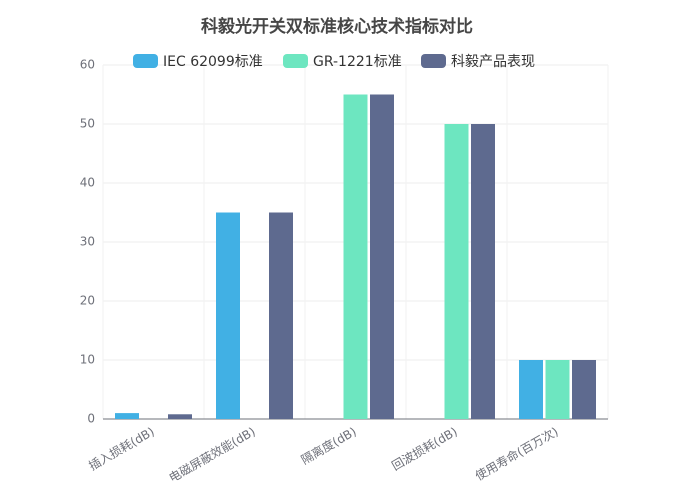 The image size is (675, 504). What do you see at coordinates (424, 449) in the screenshot?
I see `x-tick-label: 回波损耗(dB)` at bounding box center [424, 449].